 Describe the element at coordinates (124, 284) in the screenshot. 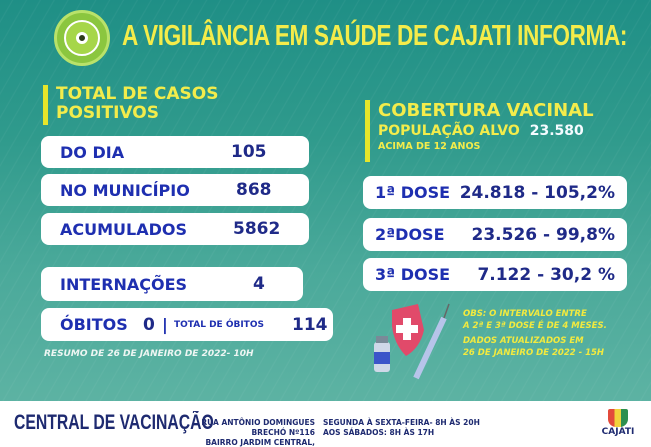

I see `internacoes-label: INTERNAÇÕES` at that location.